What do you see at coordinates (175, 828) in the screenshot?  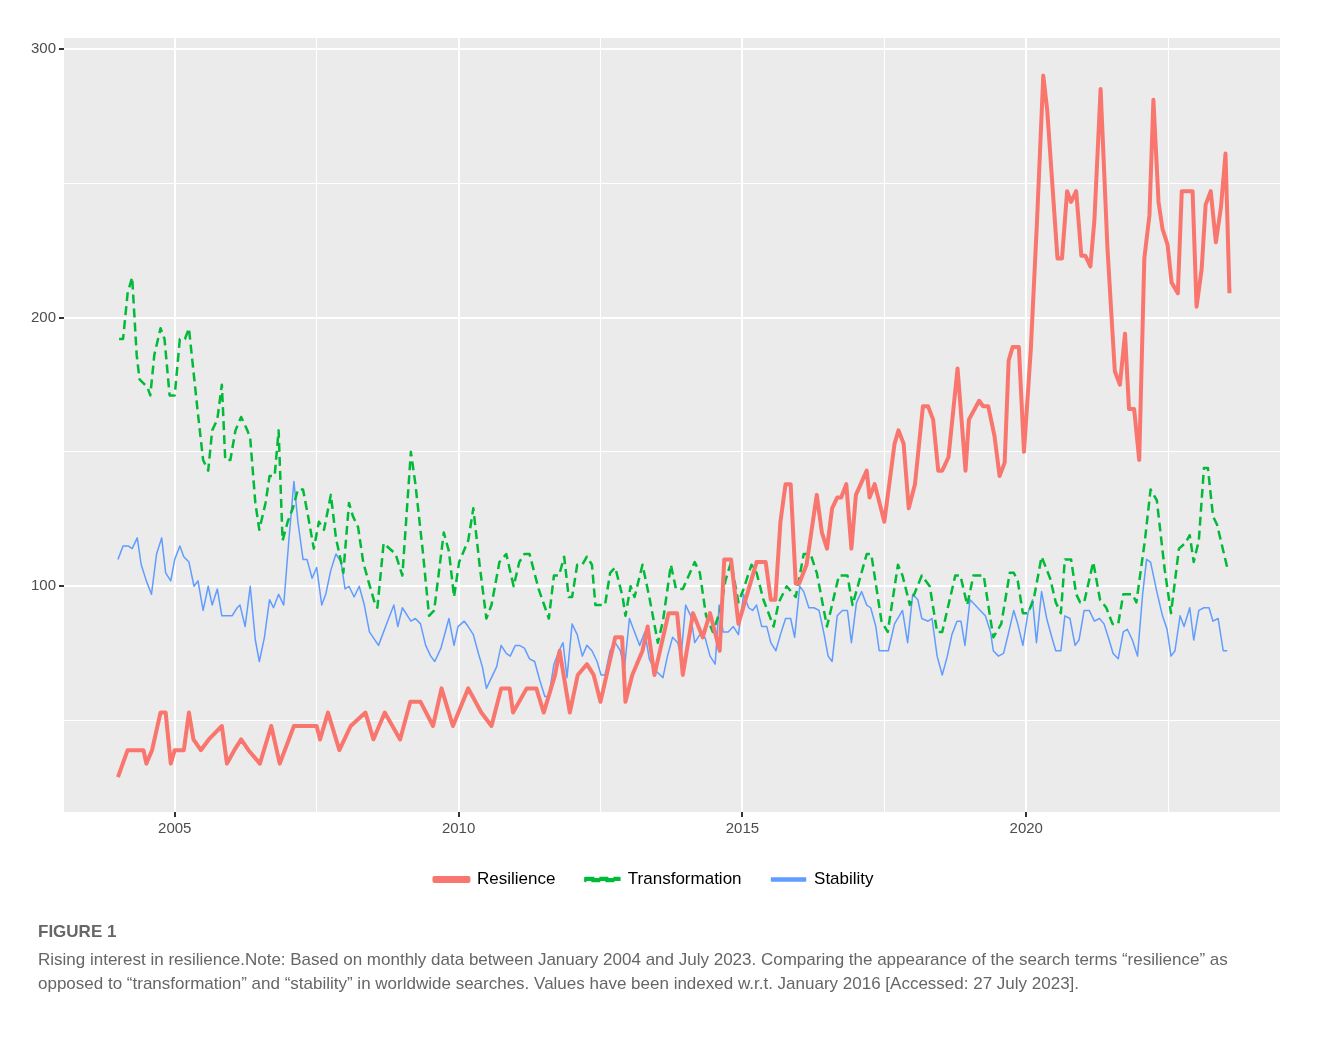 I see `x-tick-label: 2005` at bounding box center [175, 828].